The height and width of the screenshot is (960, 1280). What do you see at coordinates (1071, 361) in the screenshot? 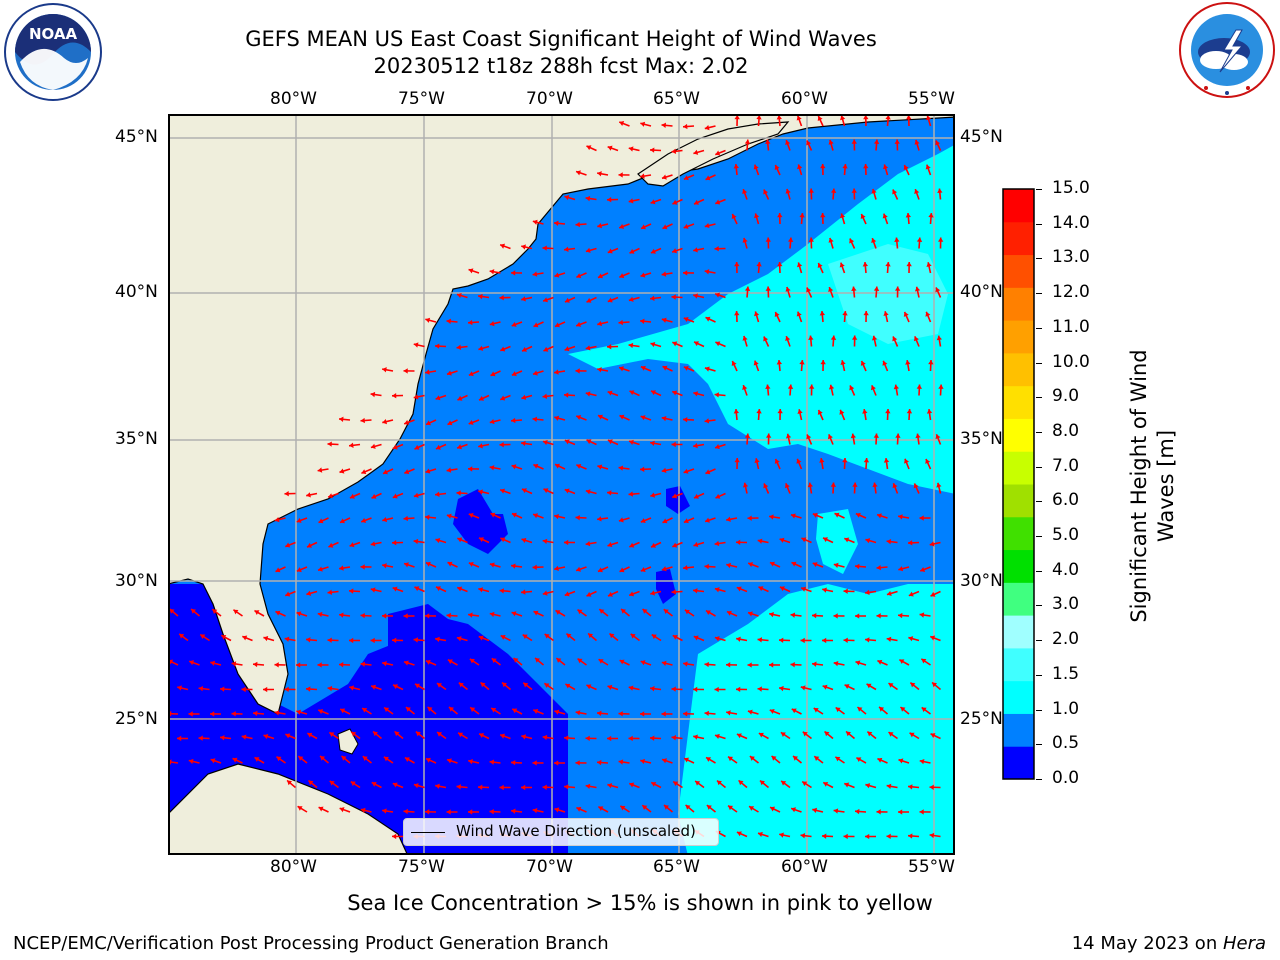
I see `colorbar-tick-label: 10.0` at bounding box center [1071, 361].